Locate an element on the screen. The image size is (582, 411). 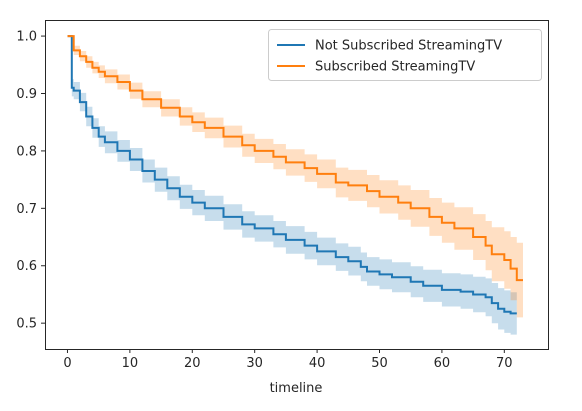
y-tick-label: 1.0 is located at coordinates (26, 37).